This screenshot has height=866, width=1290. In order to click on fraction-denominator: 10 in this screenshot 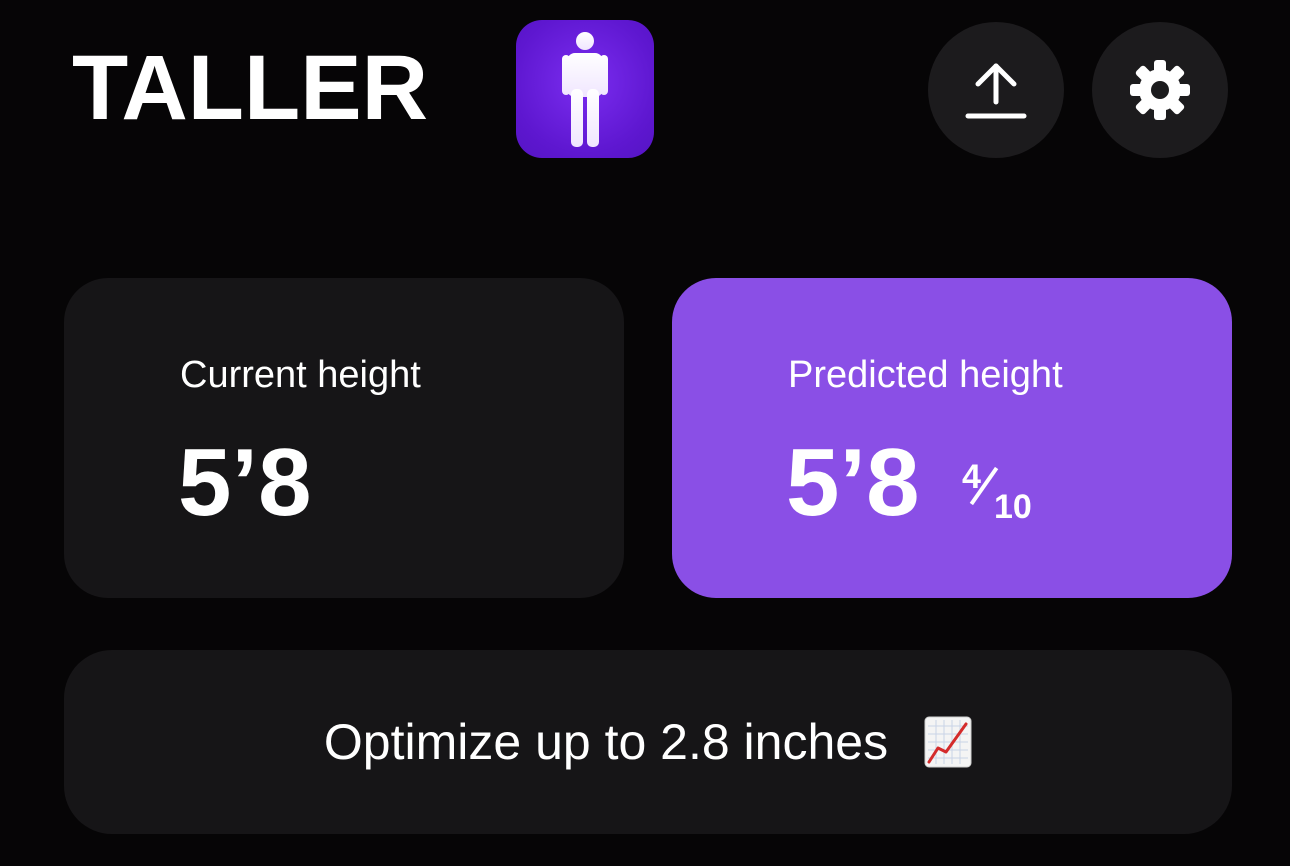, I will do `click(1013, 507)`.